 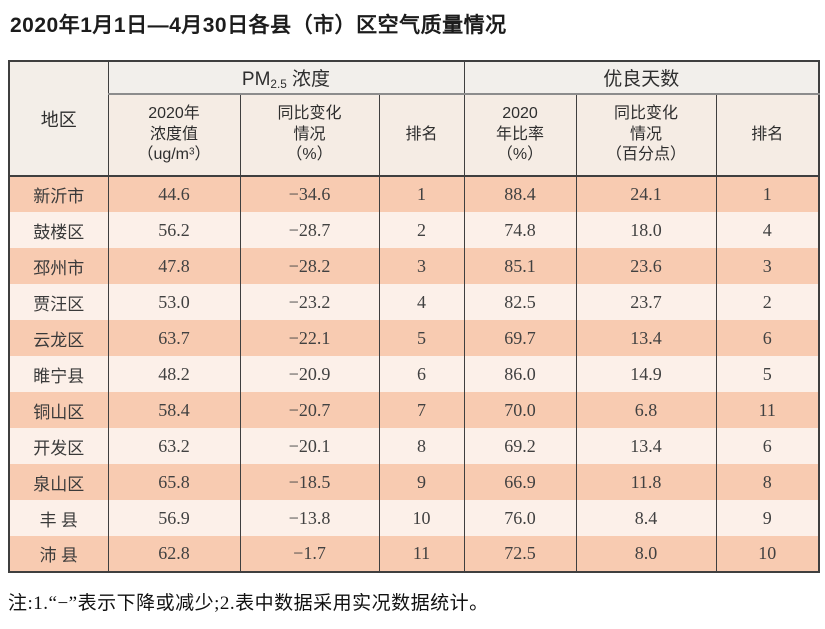 I want to click on region-cell: 沛 县, so click(x=58, y=554).